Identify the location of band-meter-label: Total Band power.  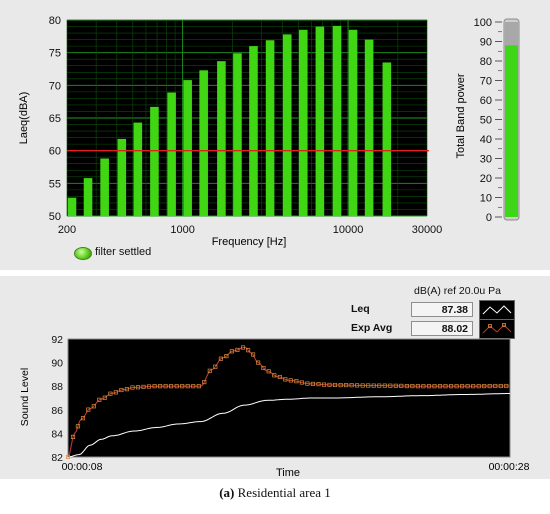
(461, 115).